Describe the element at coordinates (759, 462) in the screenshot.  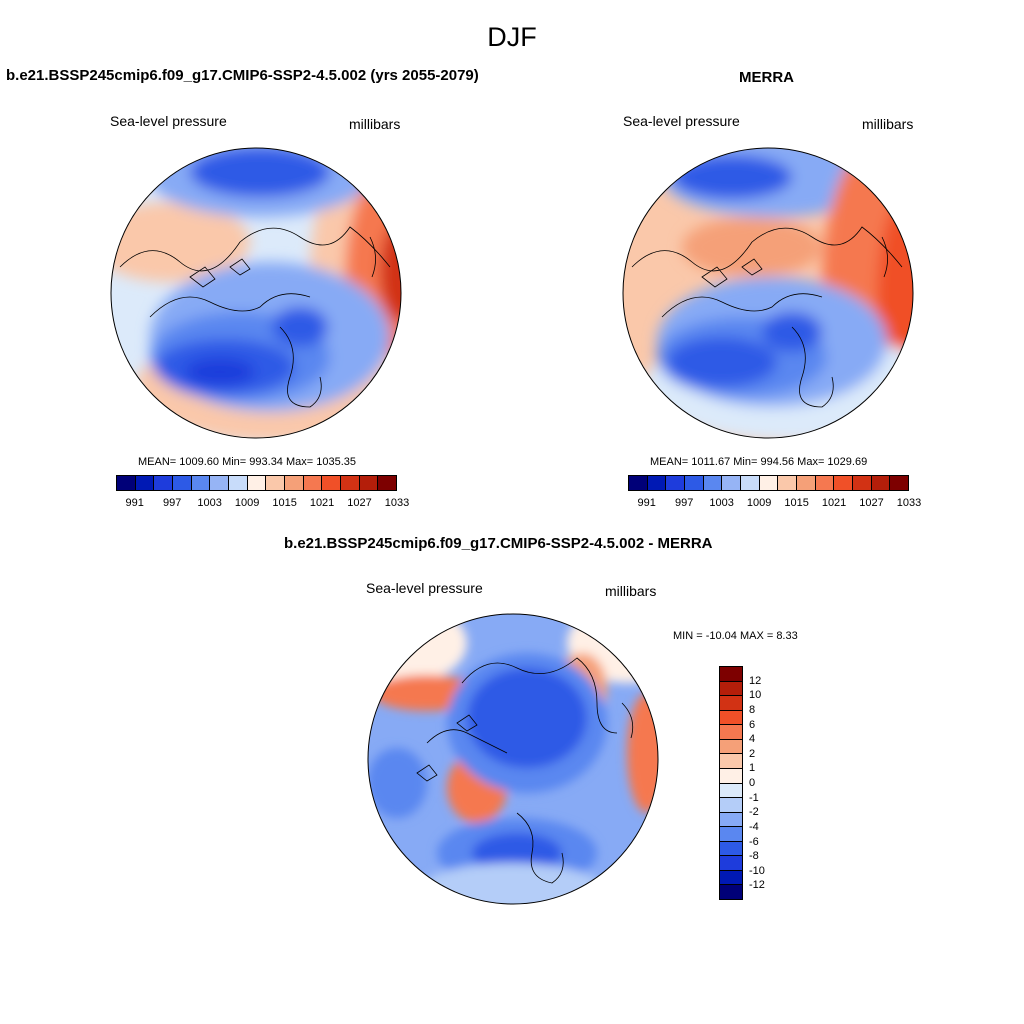
I see `panel2-stats: MEAN= 1011.67 Min= 994.56 Max= 1029.69` at that location.